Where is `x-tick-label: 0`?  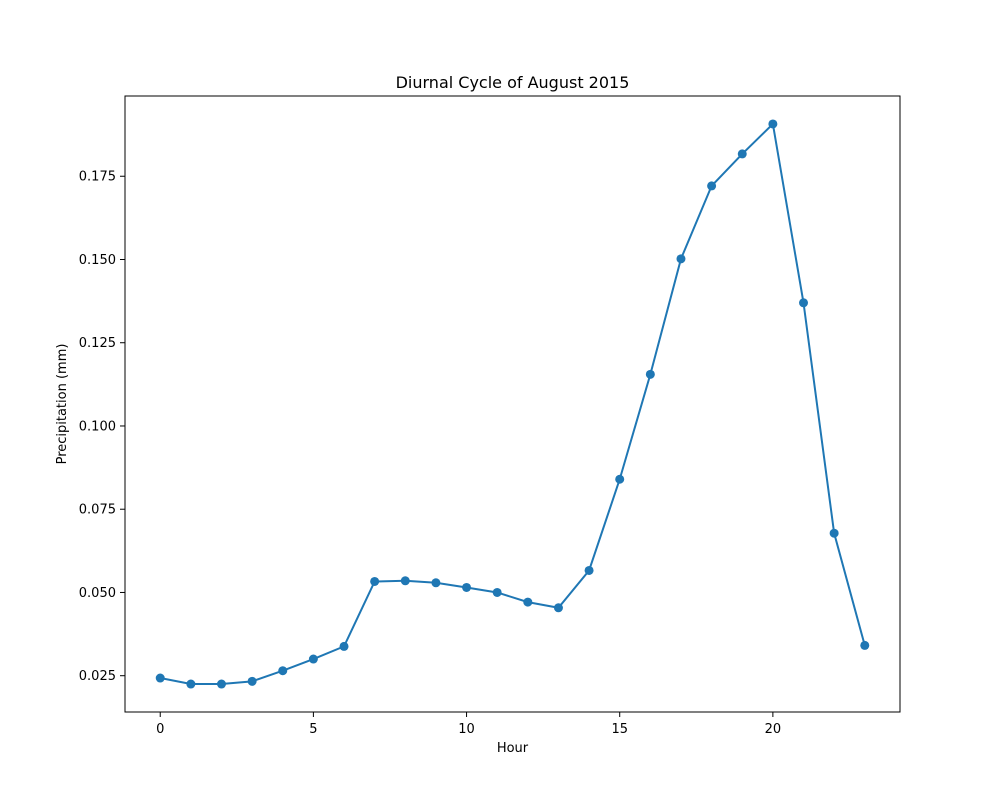
x-tick-label: 0 is located at coordinates (160, 729).